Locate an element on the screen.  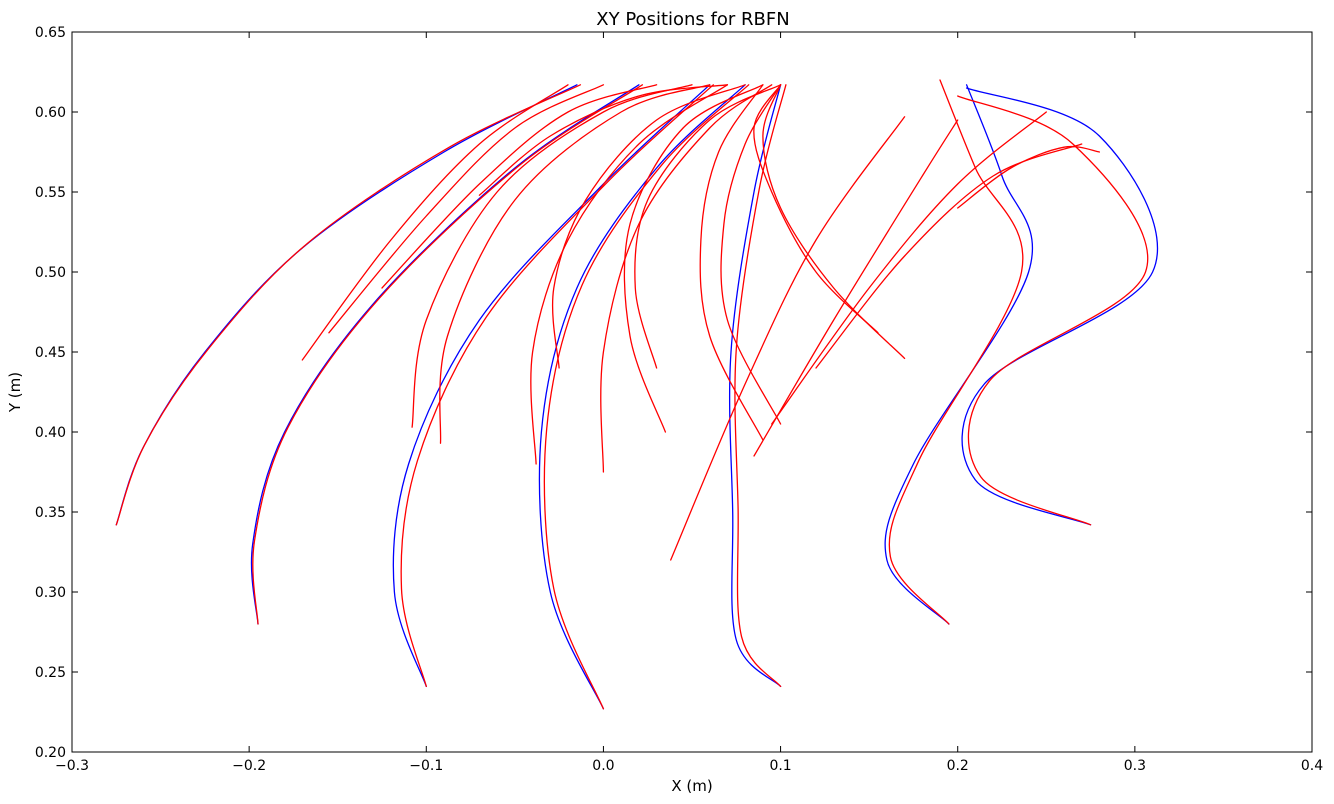
x-axis-title: X (m) is located at coordinates (691, 786).